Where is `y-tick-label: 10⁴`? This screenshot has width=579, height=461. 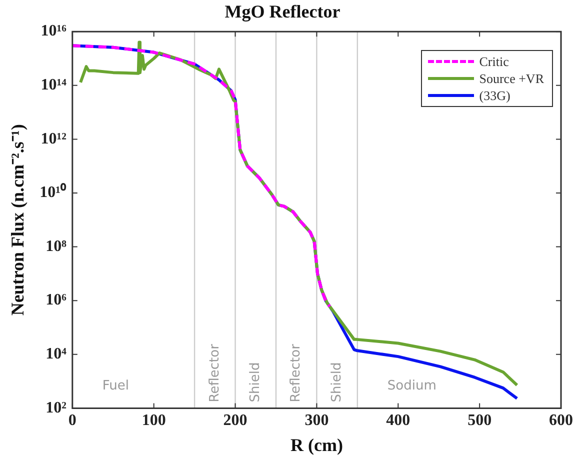 y-tick-label: 10⁴ is located at coordinates (56, 354).